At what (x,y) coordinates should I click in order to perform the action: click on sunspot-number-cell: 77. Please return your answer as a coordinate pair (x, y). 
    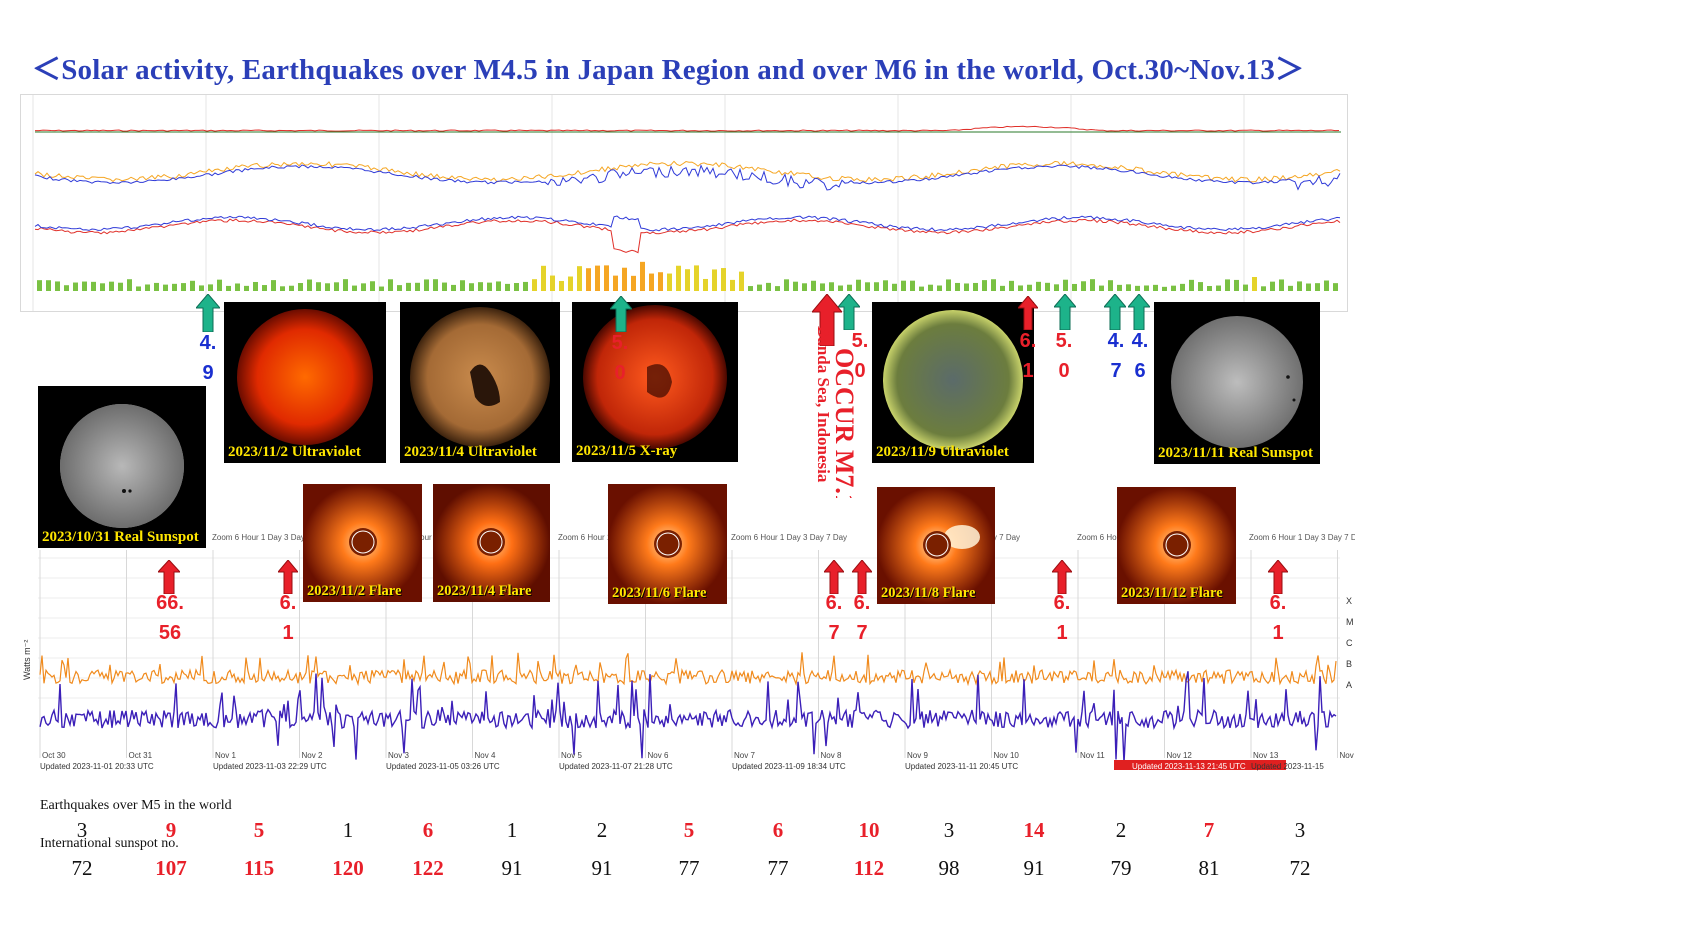
    Looking at the image, I should click on (778, 868).